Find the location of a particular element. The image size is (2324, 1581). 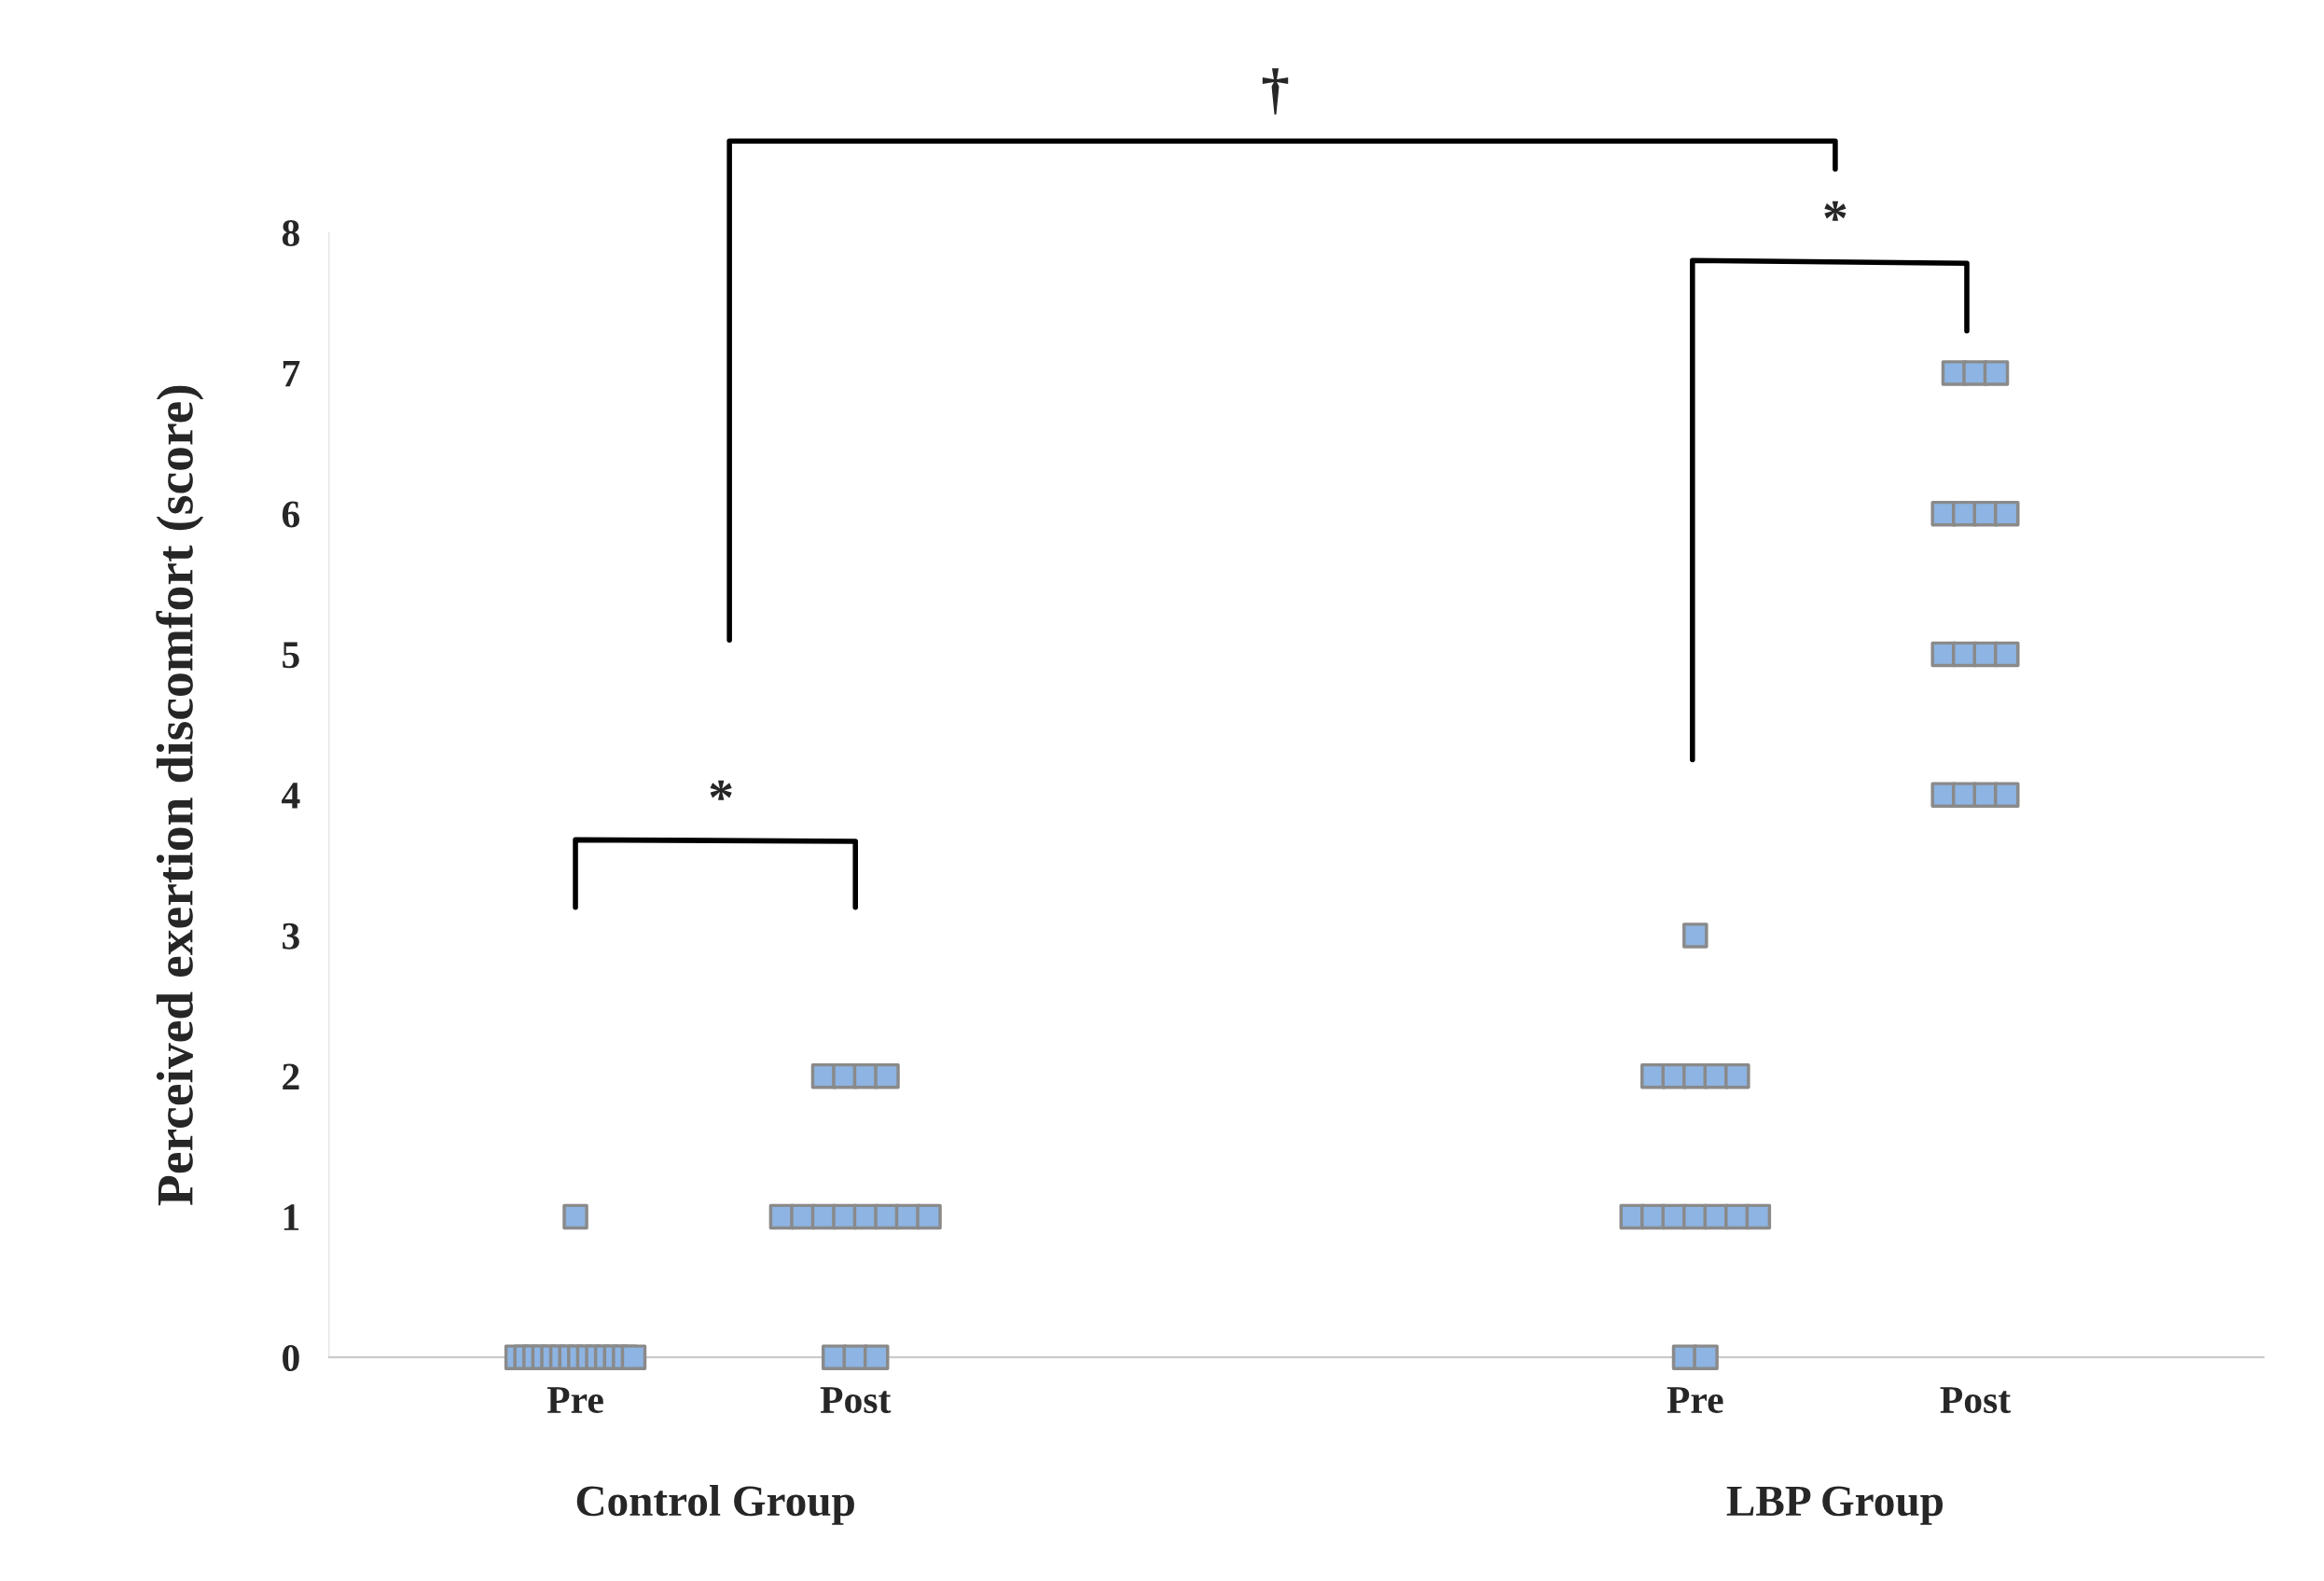

y-tick-label: 8 is located at coordinates (290, 233).